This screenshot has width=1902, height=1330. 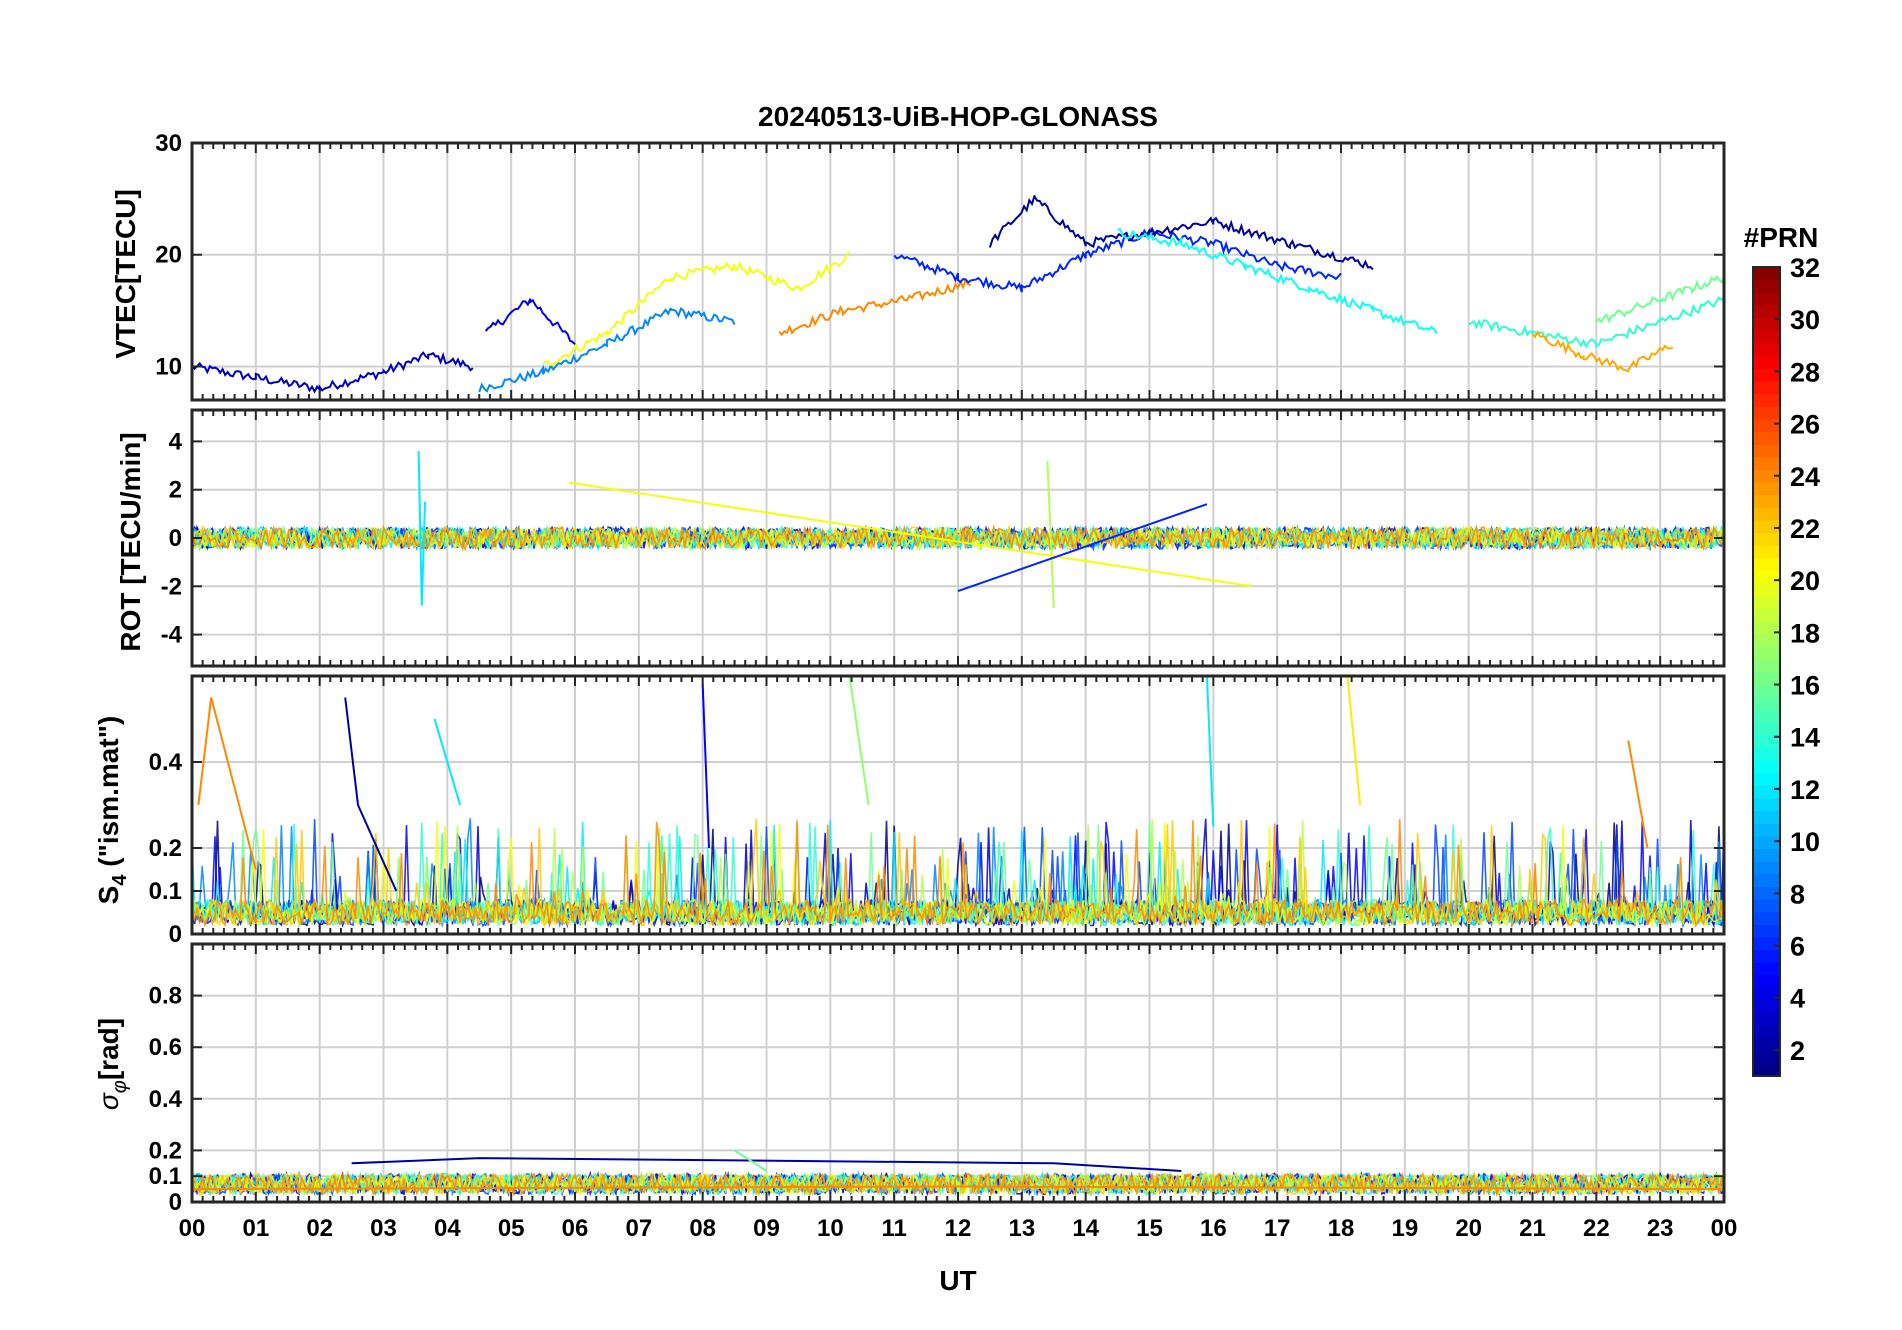 What do you see at coordinates (1805, 425) in the screenshot?
I see `colorbar-tick-label: 26` at bounding box center [1805, 425].